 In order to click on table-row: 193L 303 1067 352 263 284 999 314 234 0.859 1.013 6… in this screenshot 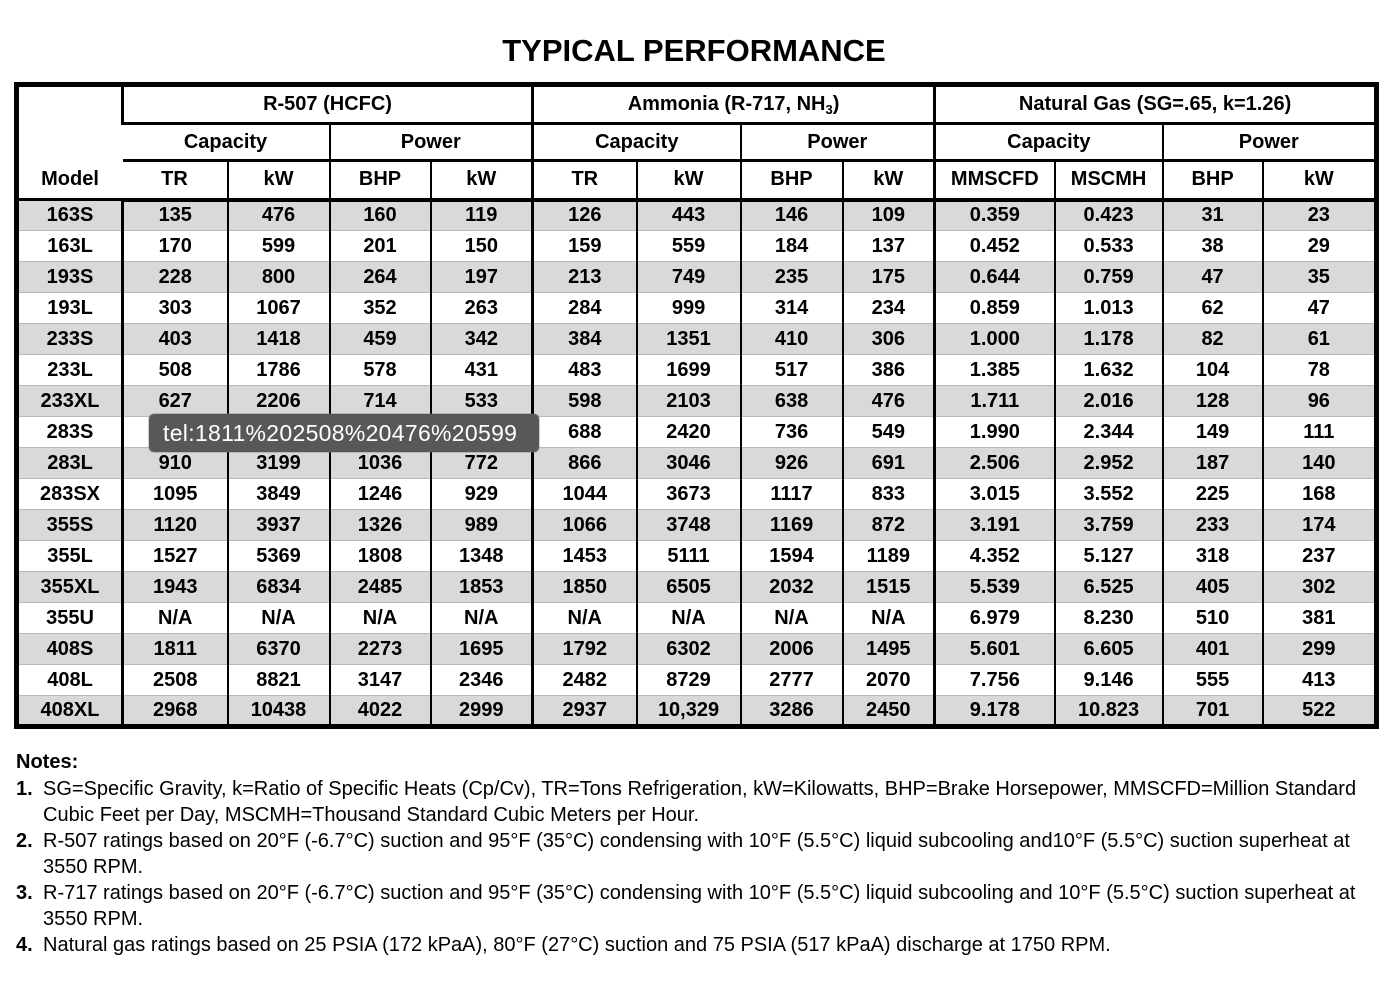, I will do `click(696, 308)`.